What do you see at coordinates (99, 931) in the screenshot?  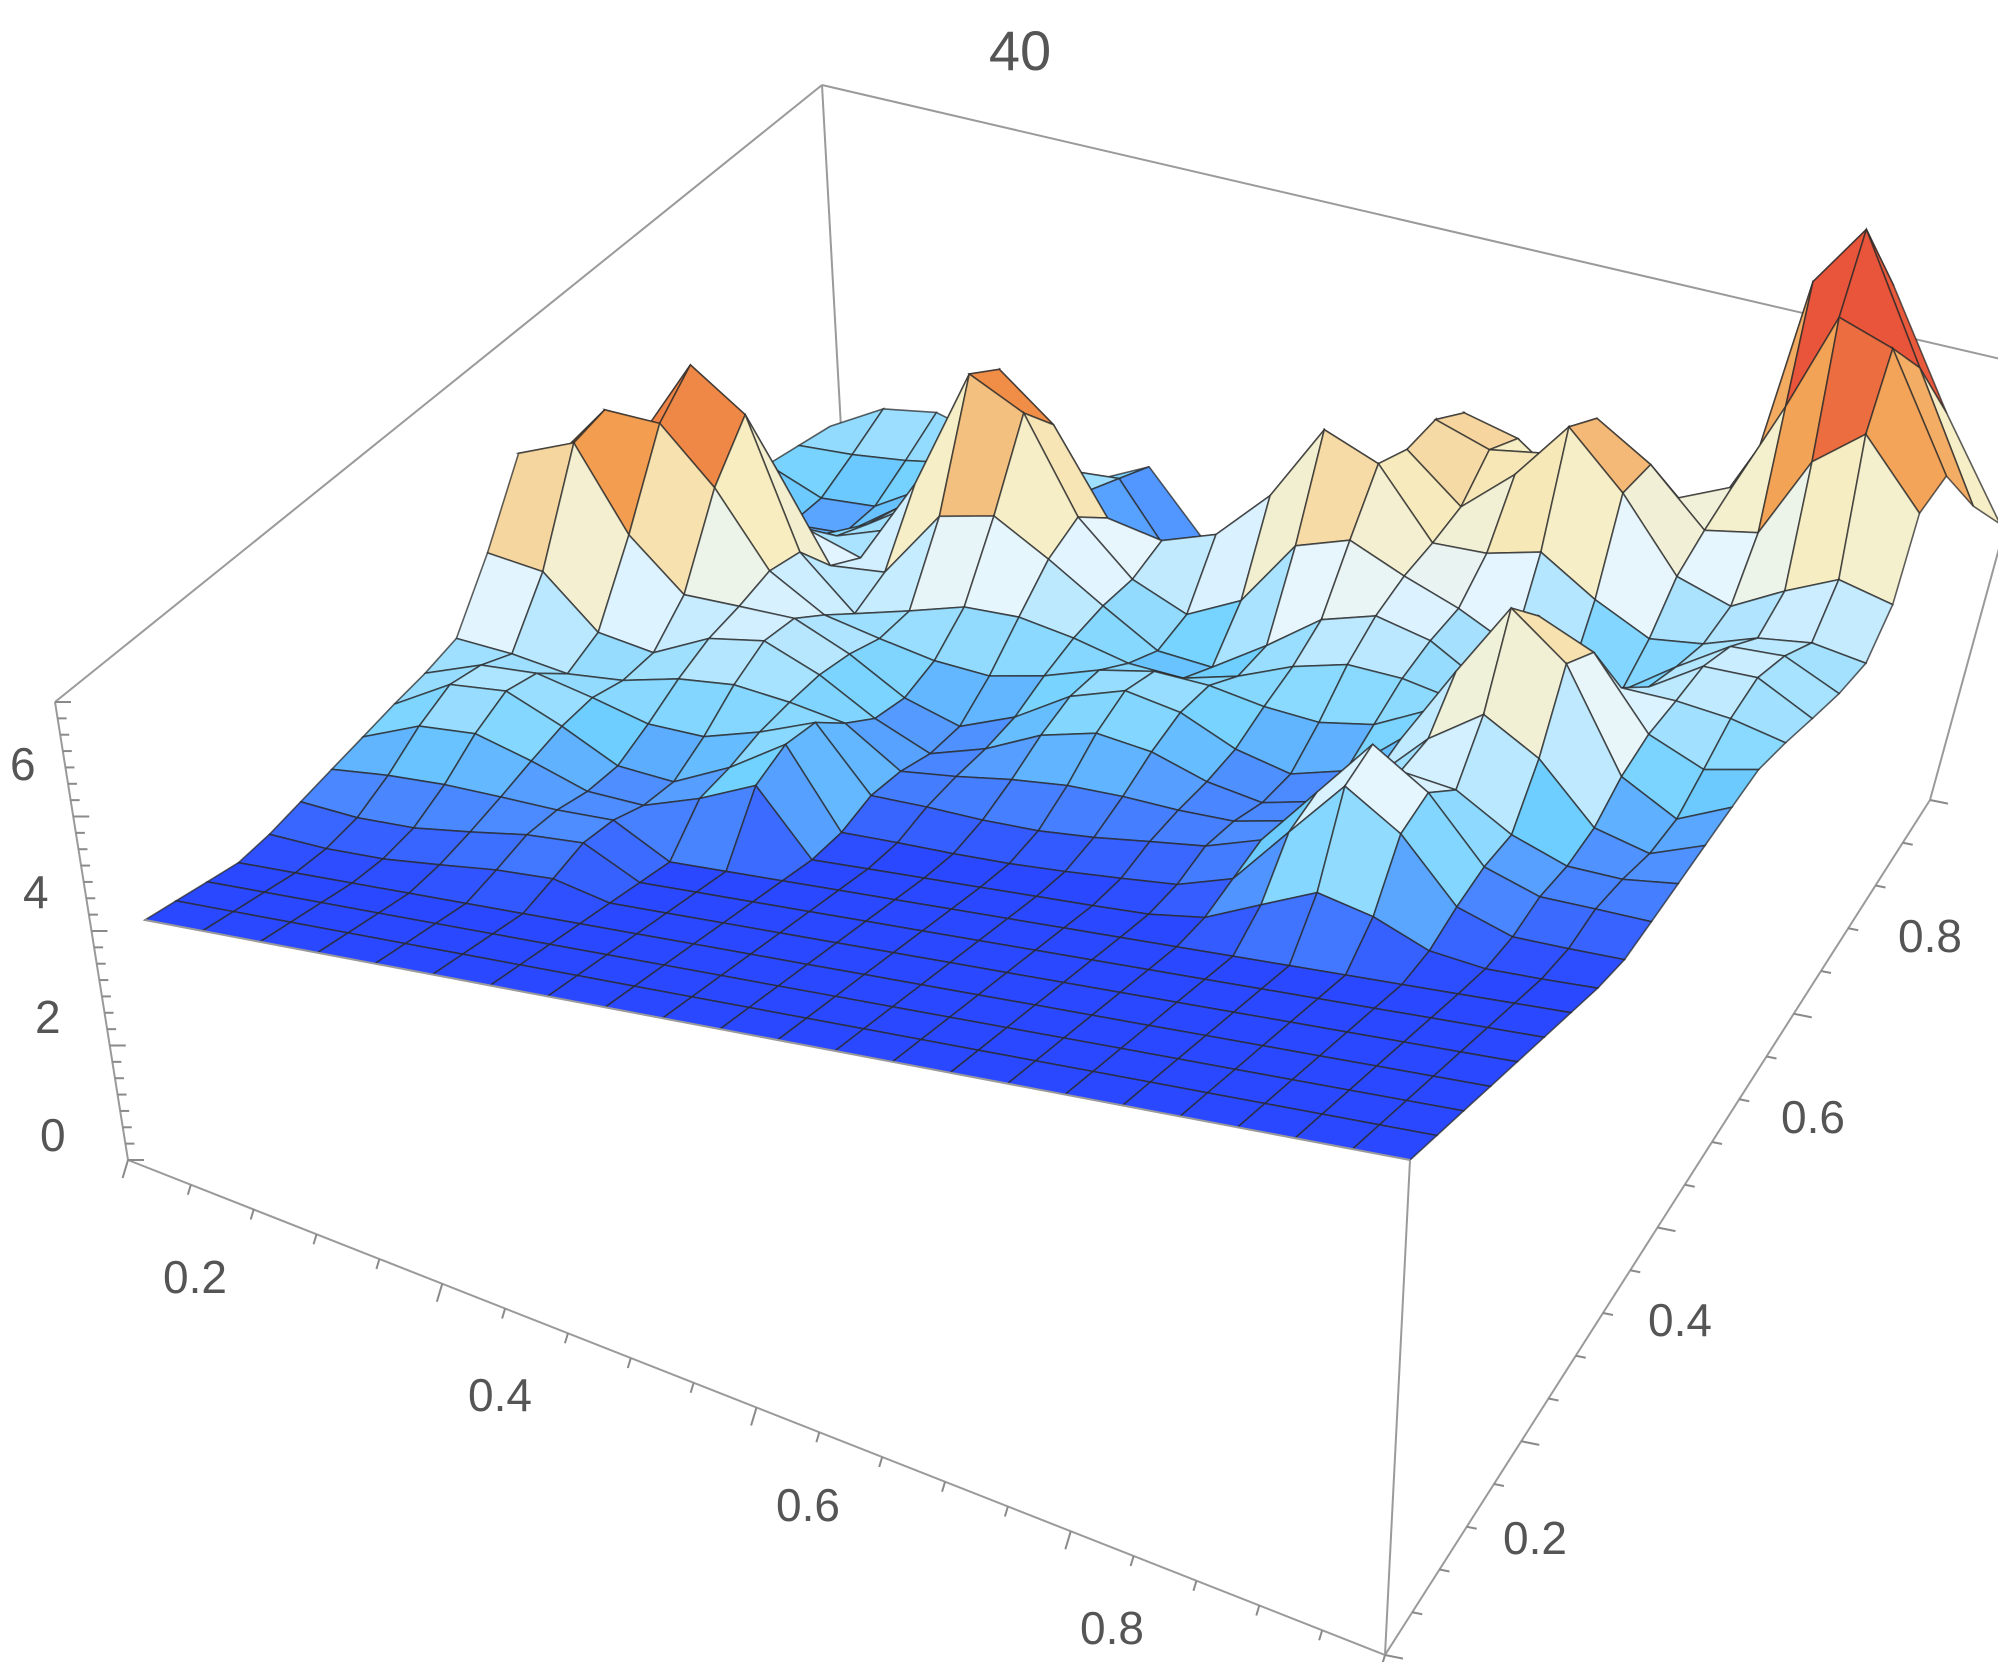 I see `z-axis-ticks` at bounding box center [99, 931].